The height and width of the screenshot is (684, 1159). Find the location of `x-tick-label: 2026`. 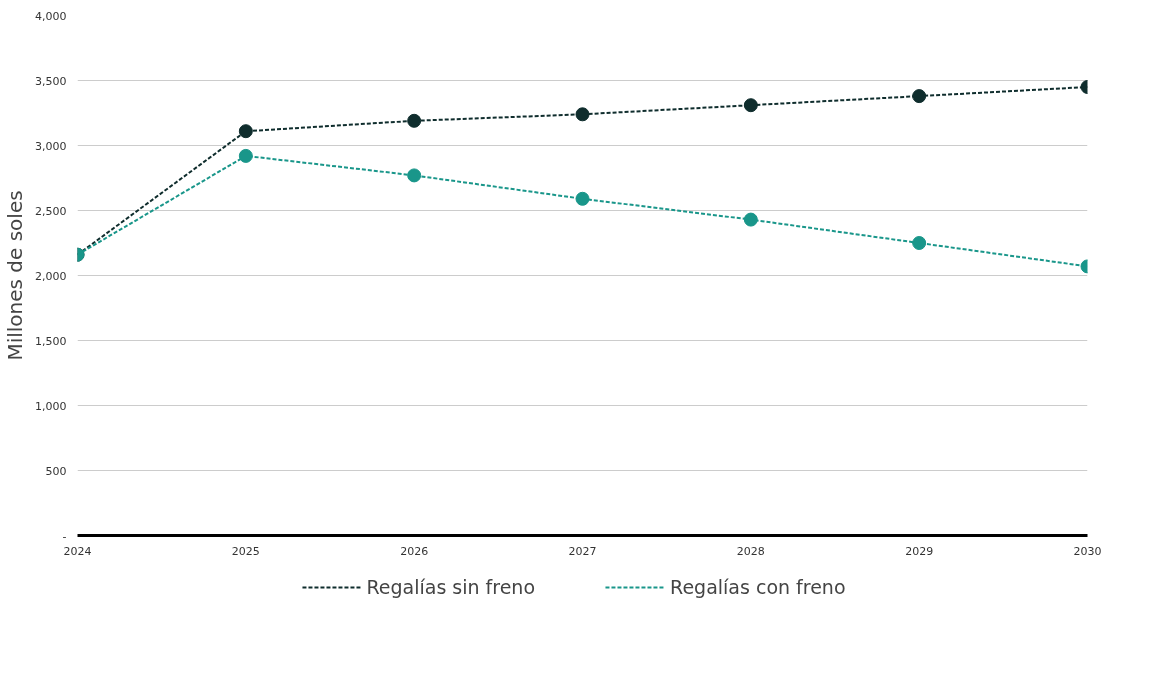

x-tick-label: 2026 is located at coordinates (414, 551).